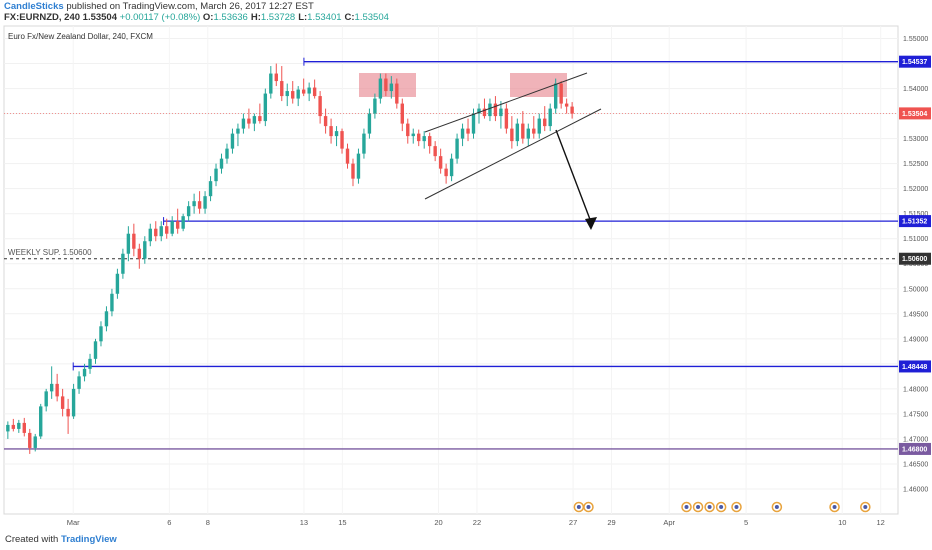  I want to click on x-tick-label: 22, so click(477, 522).